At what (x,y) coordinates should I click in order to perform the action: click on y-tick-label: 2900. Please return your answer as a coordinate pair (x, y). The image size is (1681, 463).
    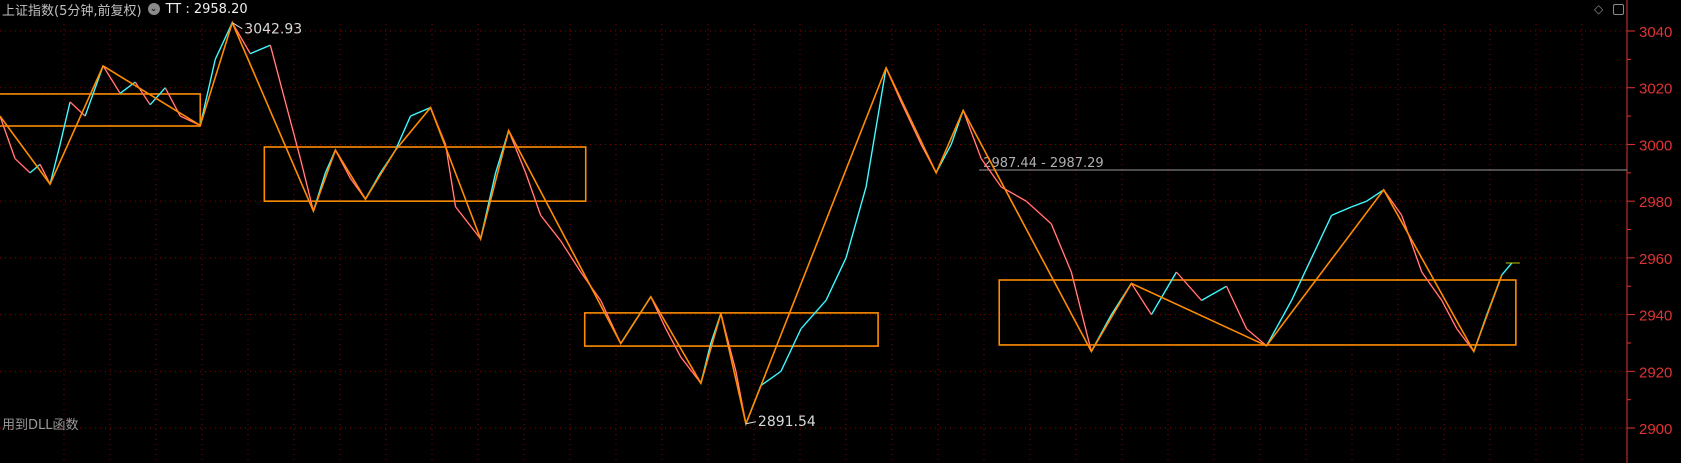
    Looking at the image, I should click on (1655, 429).